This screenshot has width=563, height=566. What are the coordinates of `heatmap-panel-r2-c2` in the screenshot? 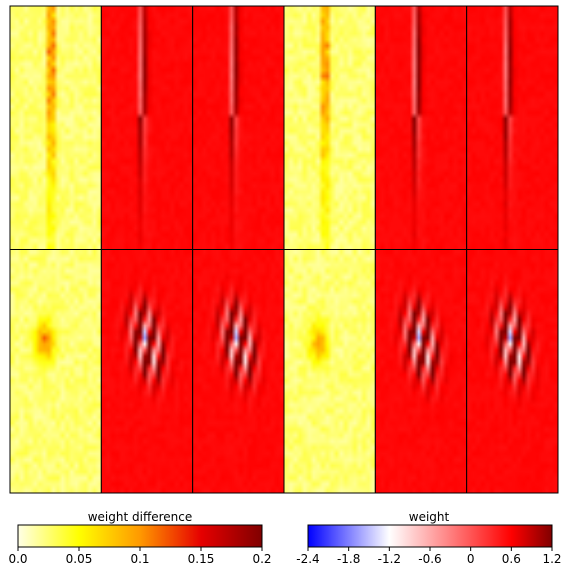 It's located at (147, 371).